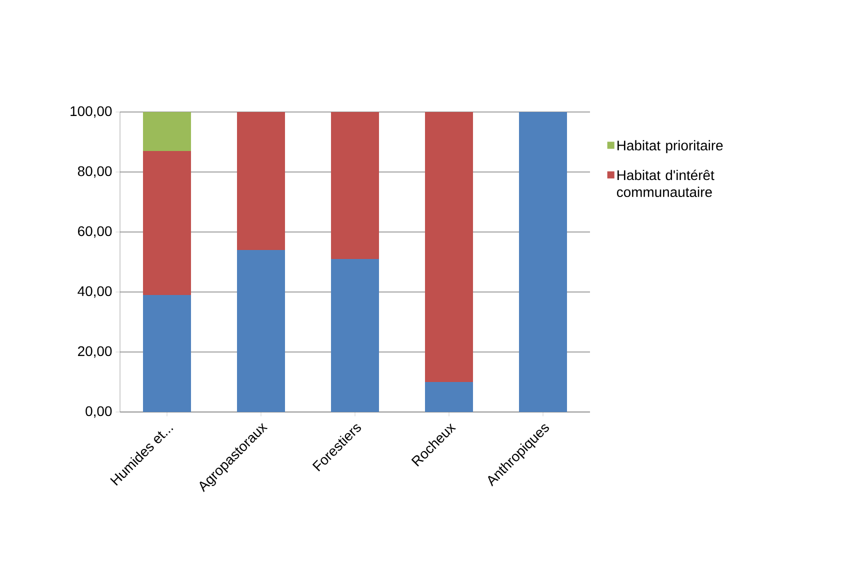 The image size is (859, 582). I want to click on y-tick-label: 40,00, so click(95, 292).